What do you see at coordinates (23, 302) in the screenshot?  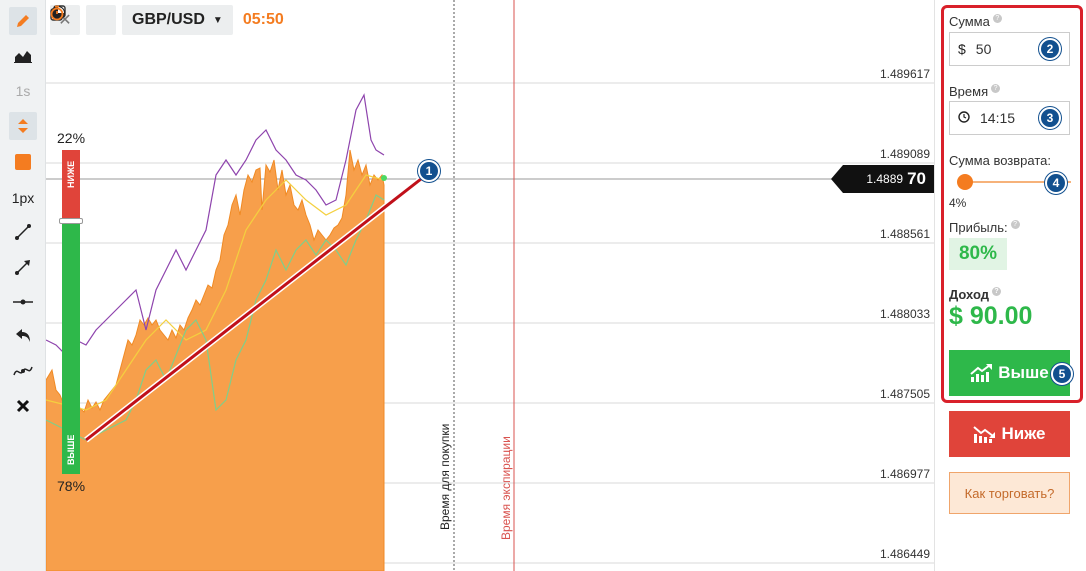 I see `horizontal-line-icon` at bounding box center [23, 302].